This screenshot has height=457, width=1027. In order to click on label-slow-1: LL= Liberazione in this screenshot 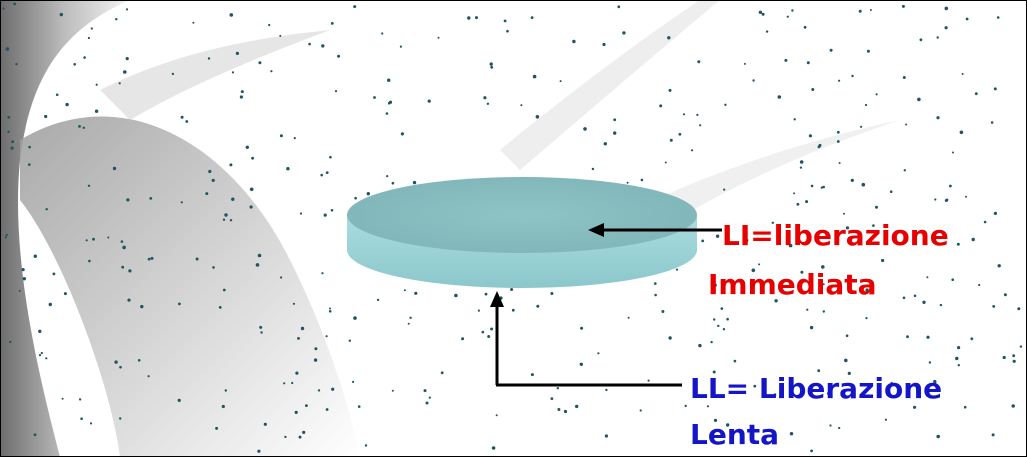, I will do `click(816, 388)`.